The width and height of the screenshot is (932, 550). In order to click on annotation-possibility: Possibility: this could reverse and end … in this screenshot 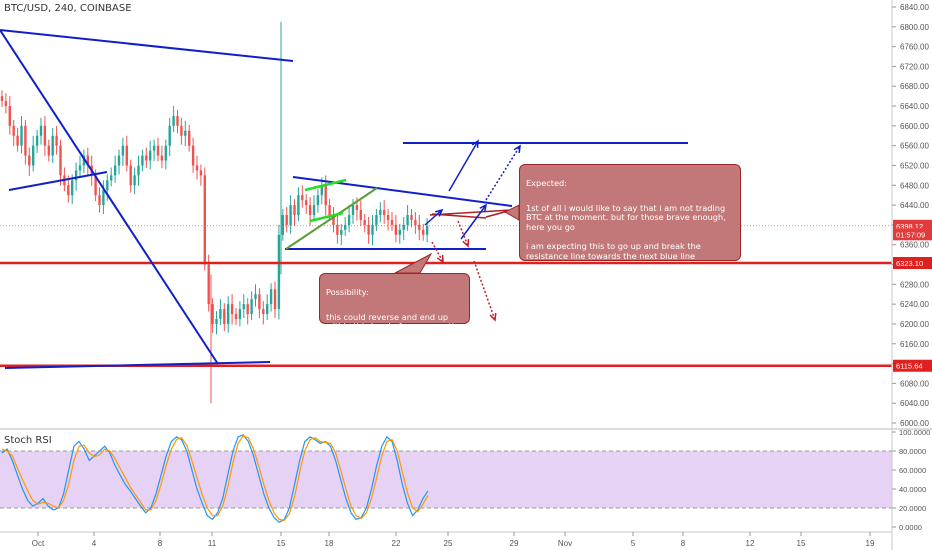, I will do `click(394, 311)`.